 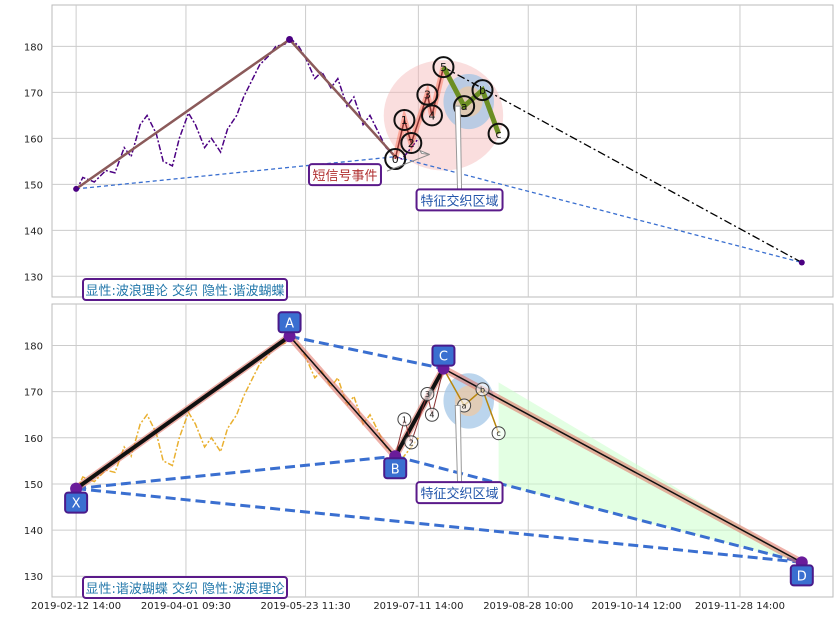 What do you see at coordinates (471, 401) in the screenshot?
I see `mini-abc-line` at bounding box center [471, 401].